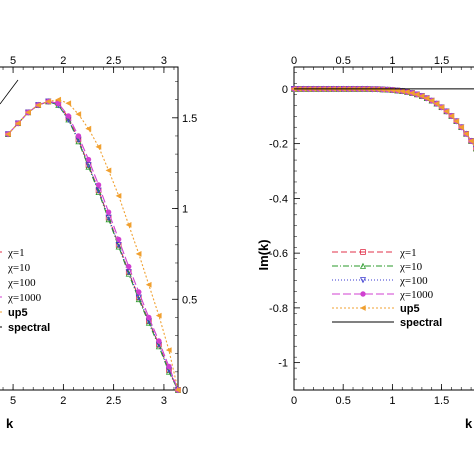 This screenshot has width=474, height=474. Describe the element at coordinates (392, 61) in the screenshot. I see `right-x-tick-label-top: 1` at that location.